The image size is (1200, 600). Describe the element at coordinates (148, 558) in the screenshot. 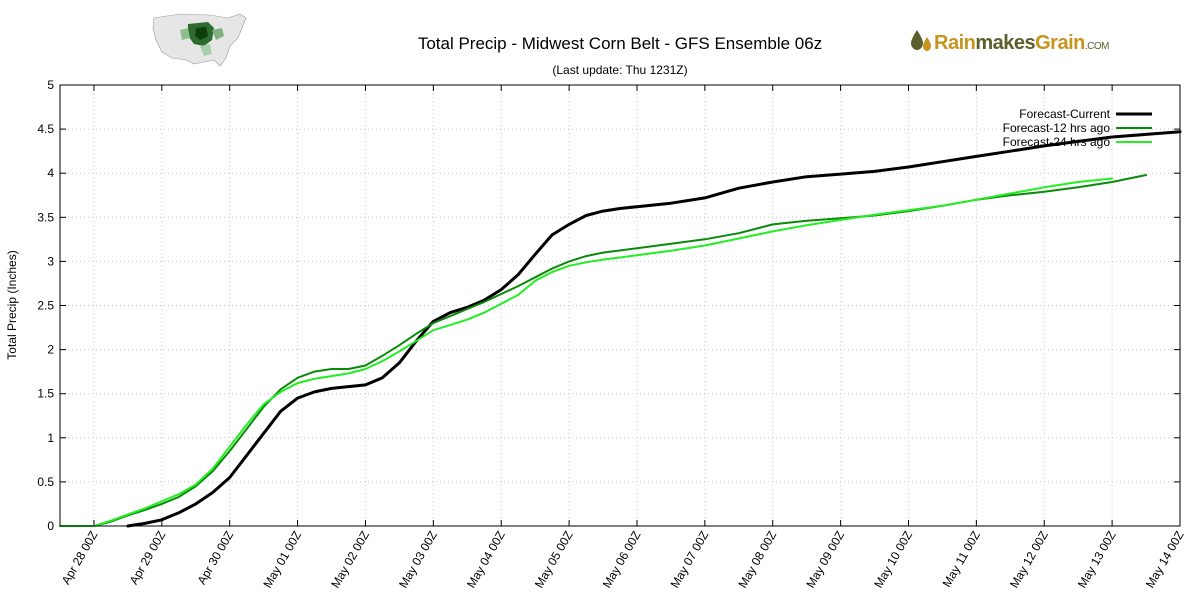

I see `x-tick-label: Apr 29 00Z` at that location.